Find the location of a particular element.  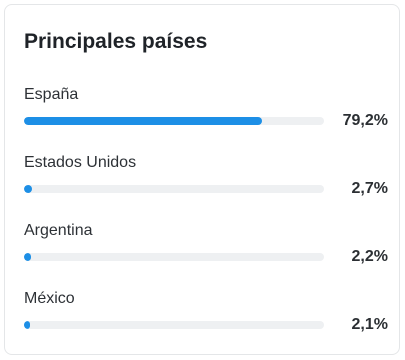

country-name: España is located at coordinates (51, 94).